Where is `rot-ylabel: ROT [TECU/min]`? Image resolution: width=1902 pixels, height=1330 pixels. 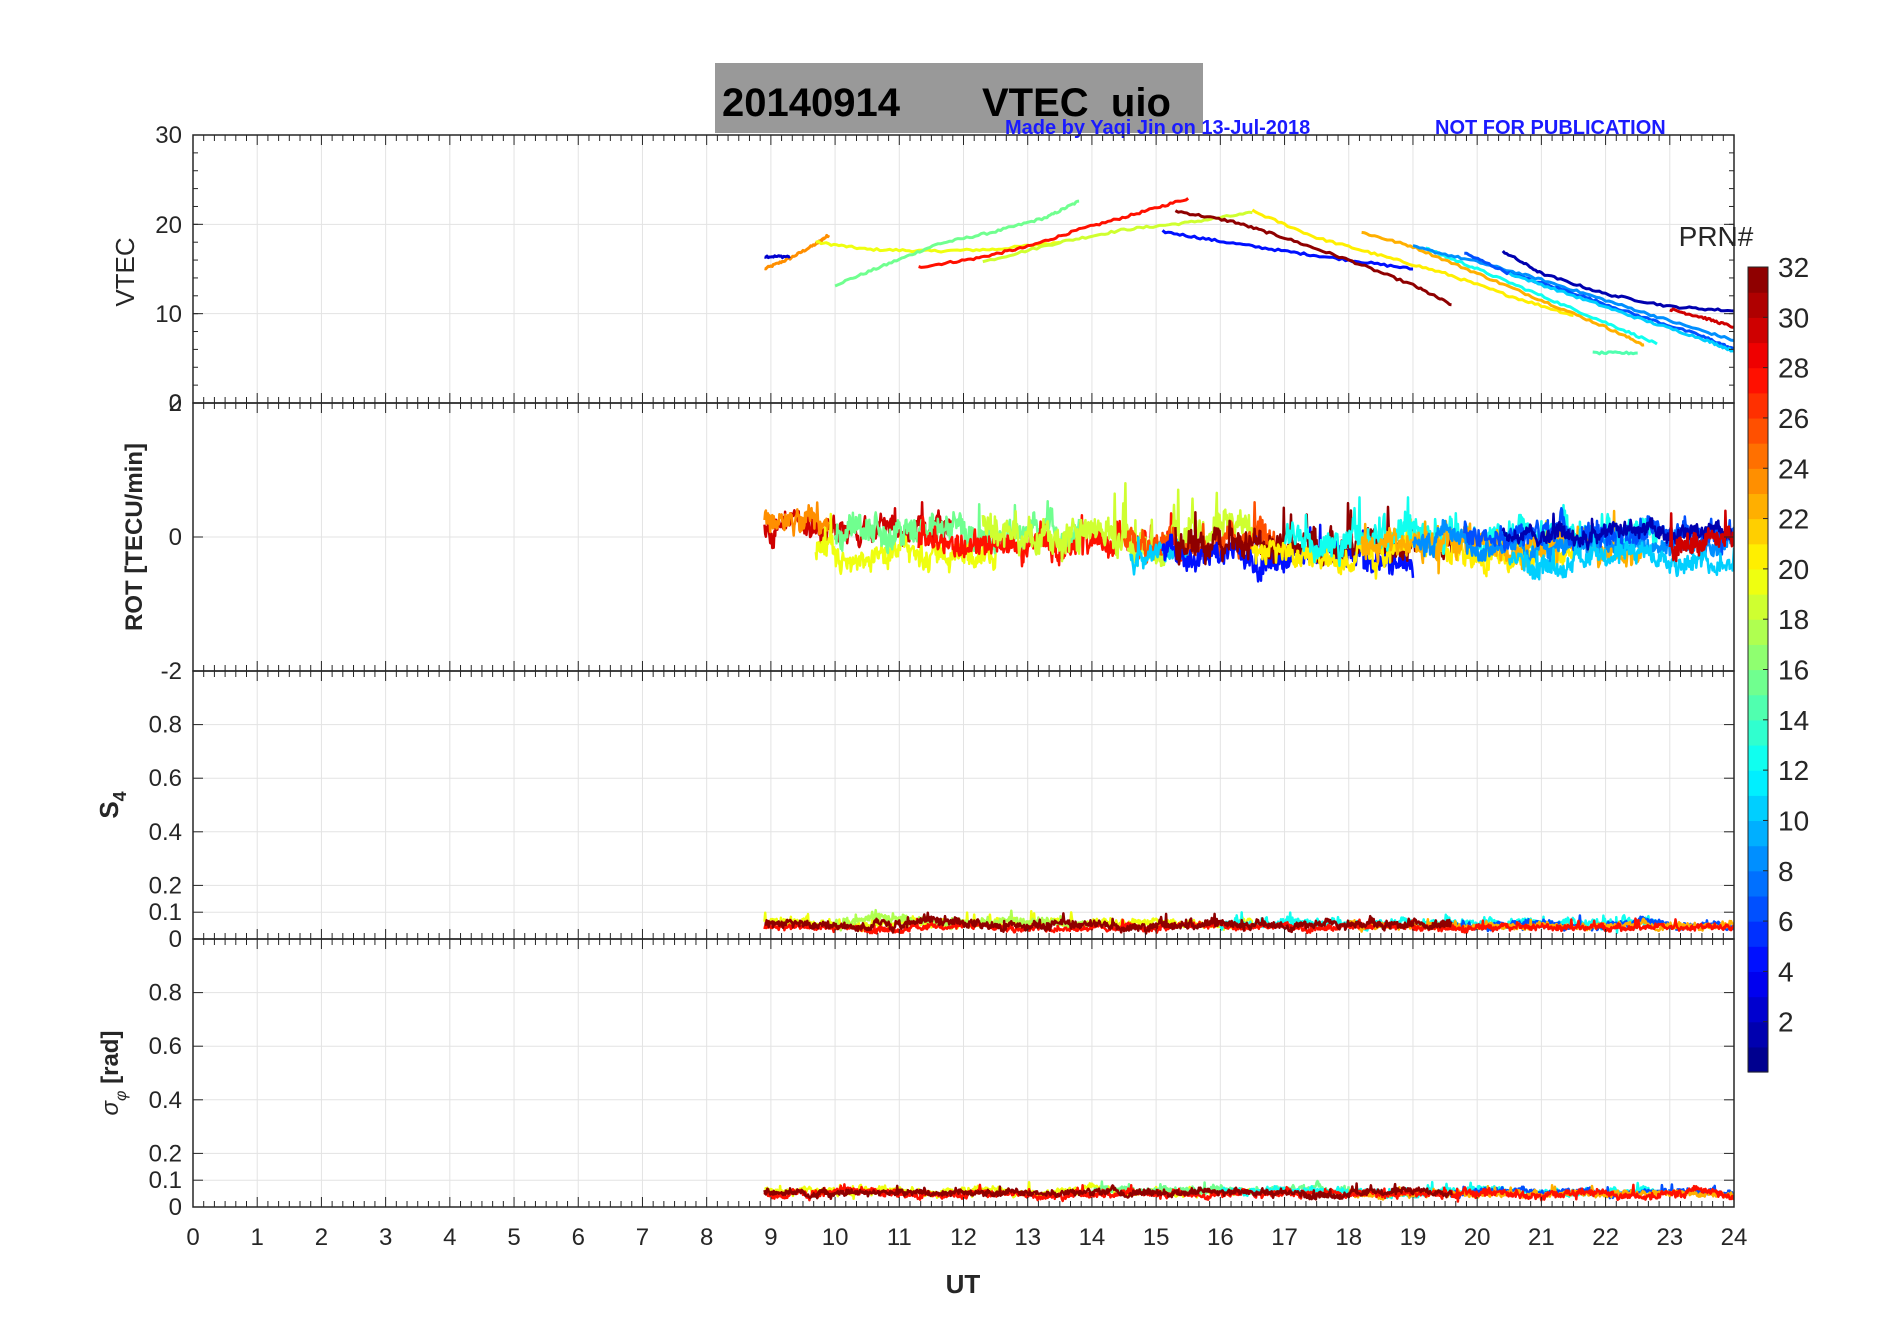
rot-ylabel: ROT [TECU/min] is located at coordinates (134, 537).